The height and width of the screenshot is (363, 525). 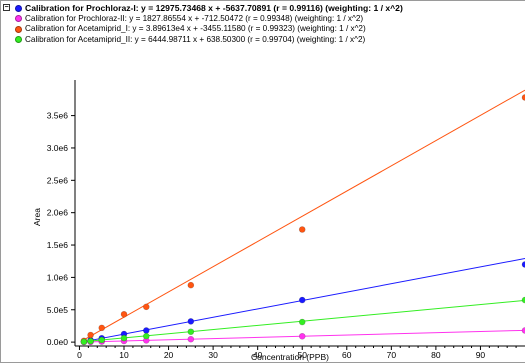 I want to click on y-tick-label: 2.0e6, so click(x=58, y=213).